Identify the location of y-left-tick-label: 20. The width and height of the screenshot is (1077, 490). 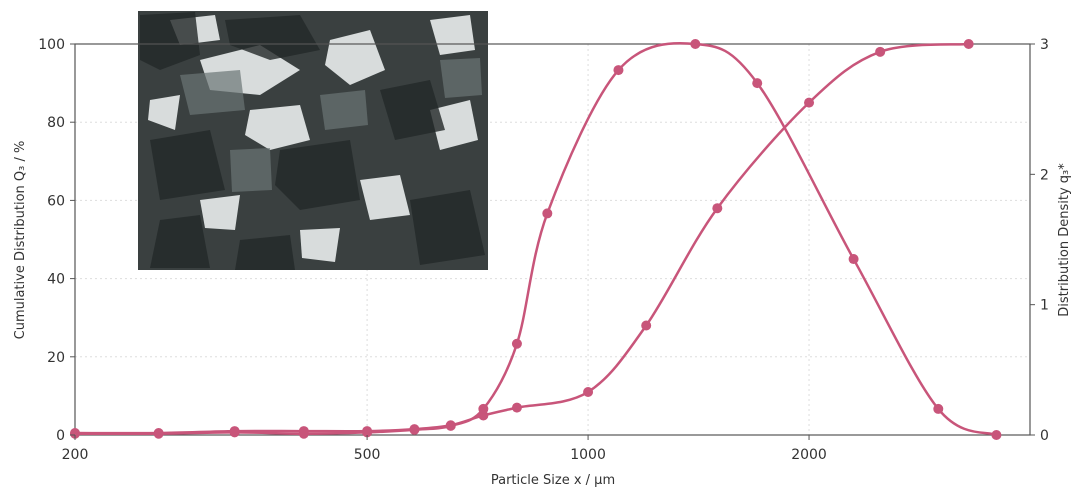
(56, 358).